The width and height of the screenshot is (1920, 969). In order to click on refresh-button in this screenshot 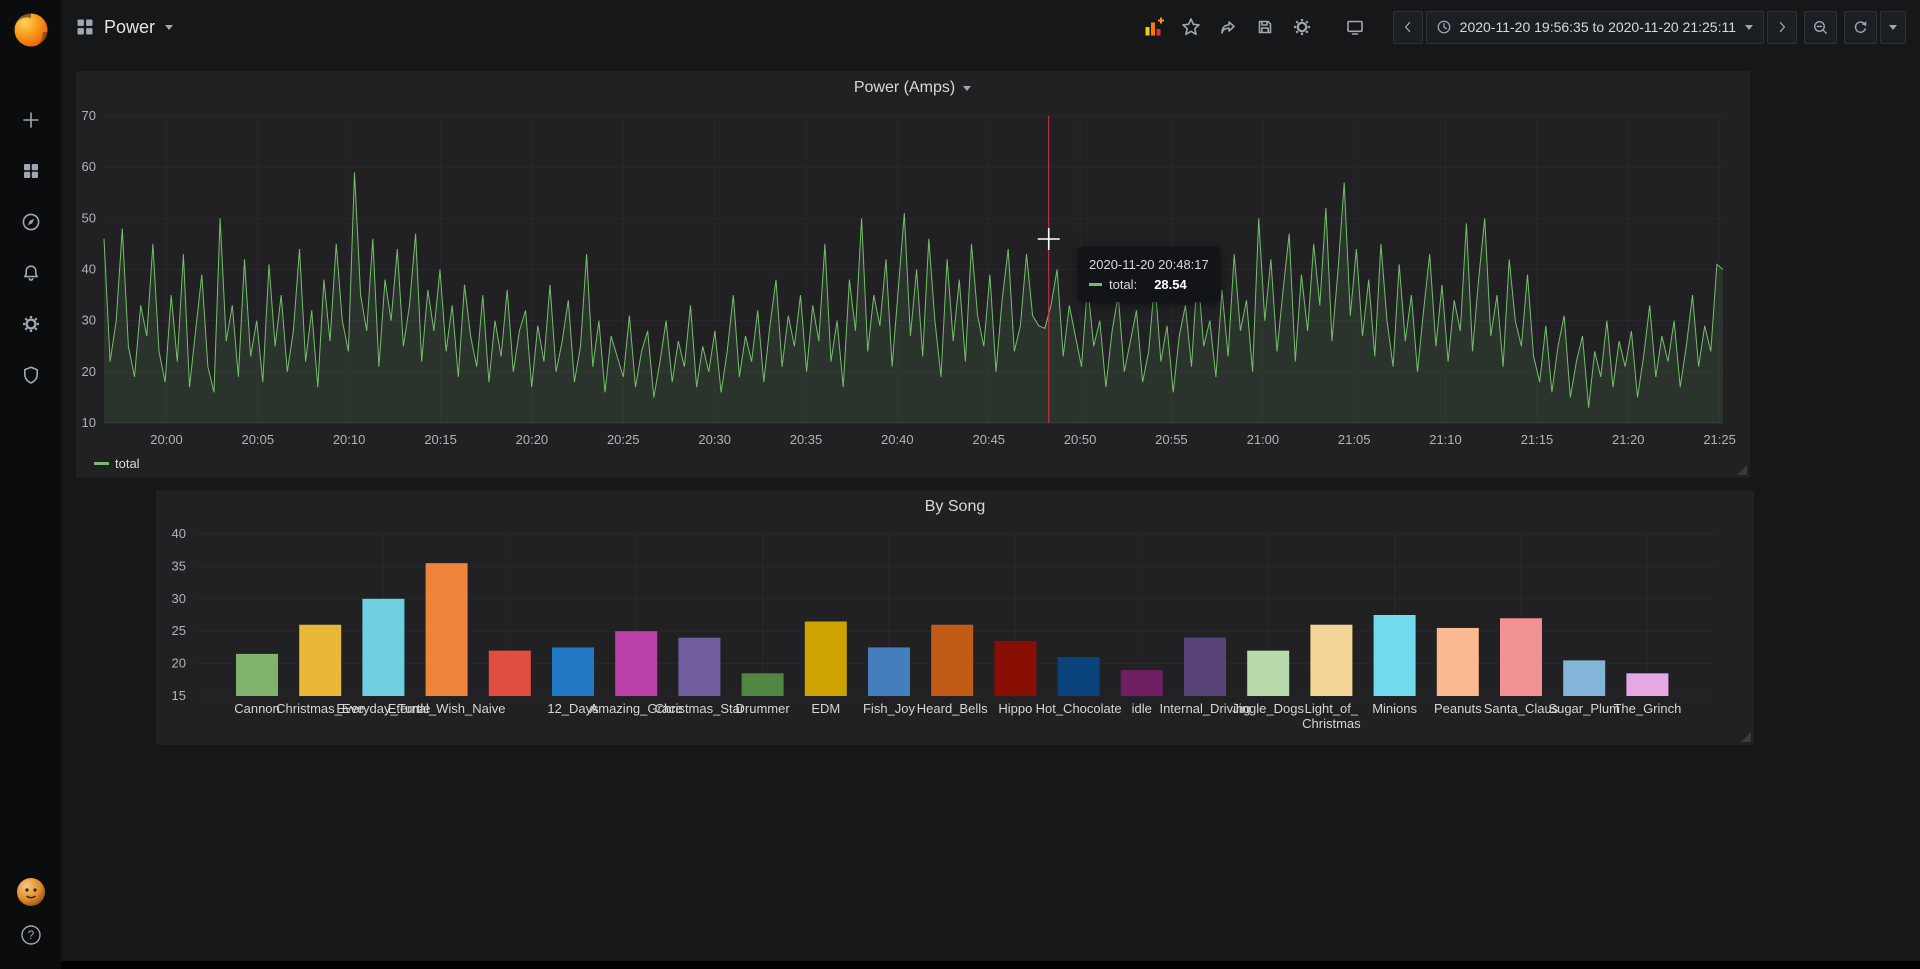, I will do `click(1860, 27)`.